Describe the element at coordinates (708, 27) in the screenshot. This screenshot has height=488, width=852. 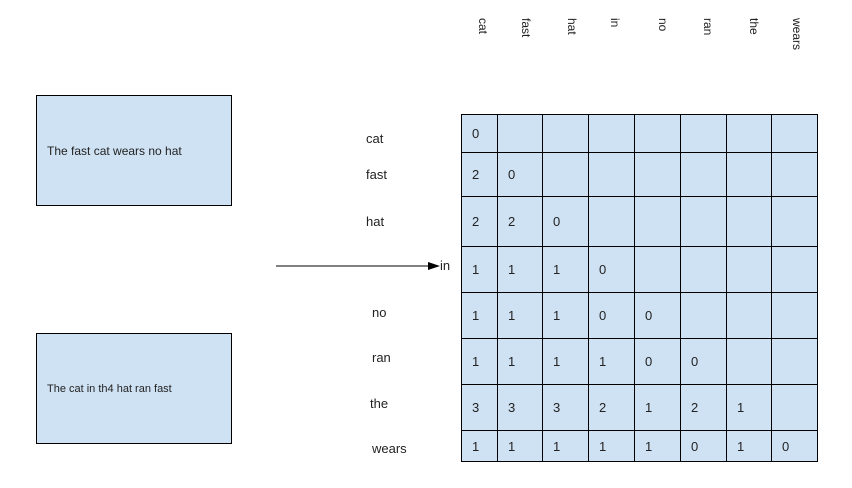
I see `column-label-ran: ran` at that location.